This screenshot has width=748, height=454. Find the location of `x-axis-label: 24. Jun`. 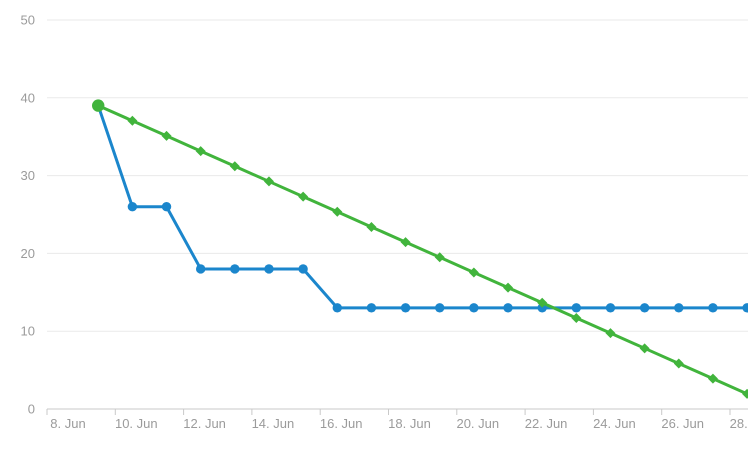

x-axis-label: 24. Jun is located at coordinates (614, 423).